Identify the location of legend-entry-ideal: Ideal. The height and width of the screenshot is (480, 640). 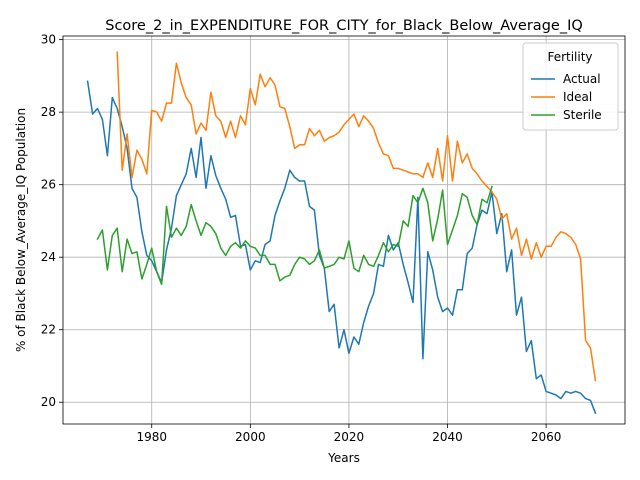
(561, 97).